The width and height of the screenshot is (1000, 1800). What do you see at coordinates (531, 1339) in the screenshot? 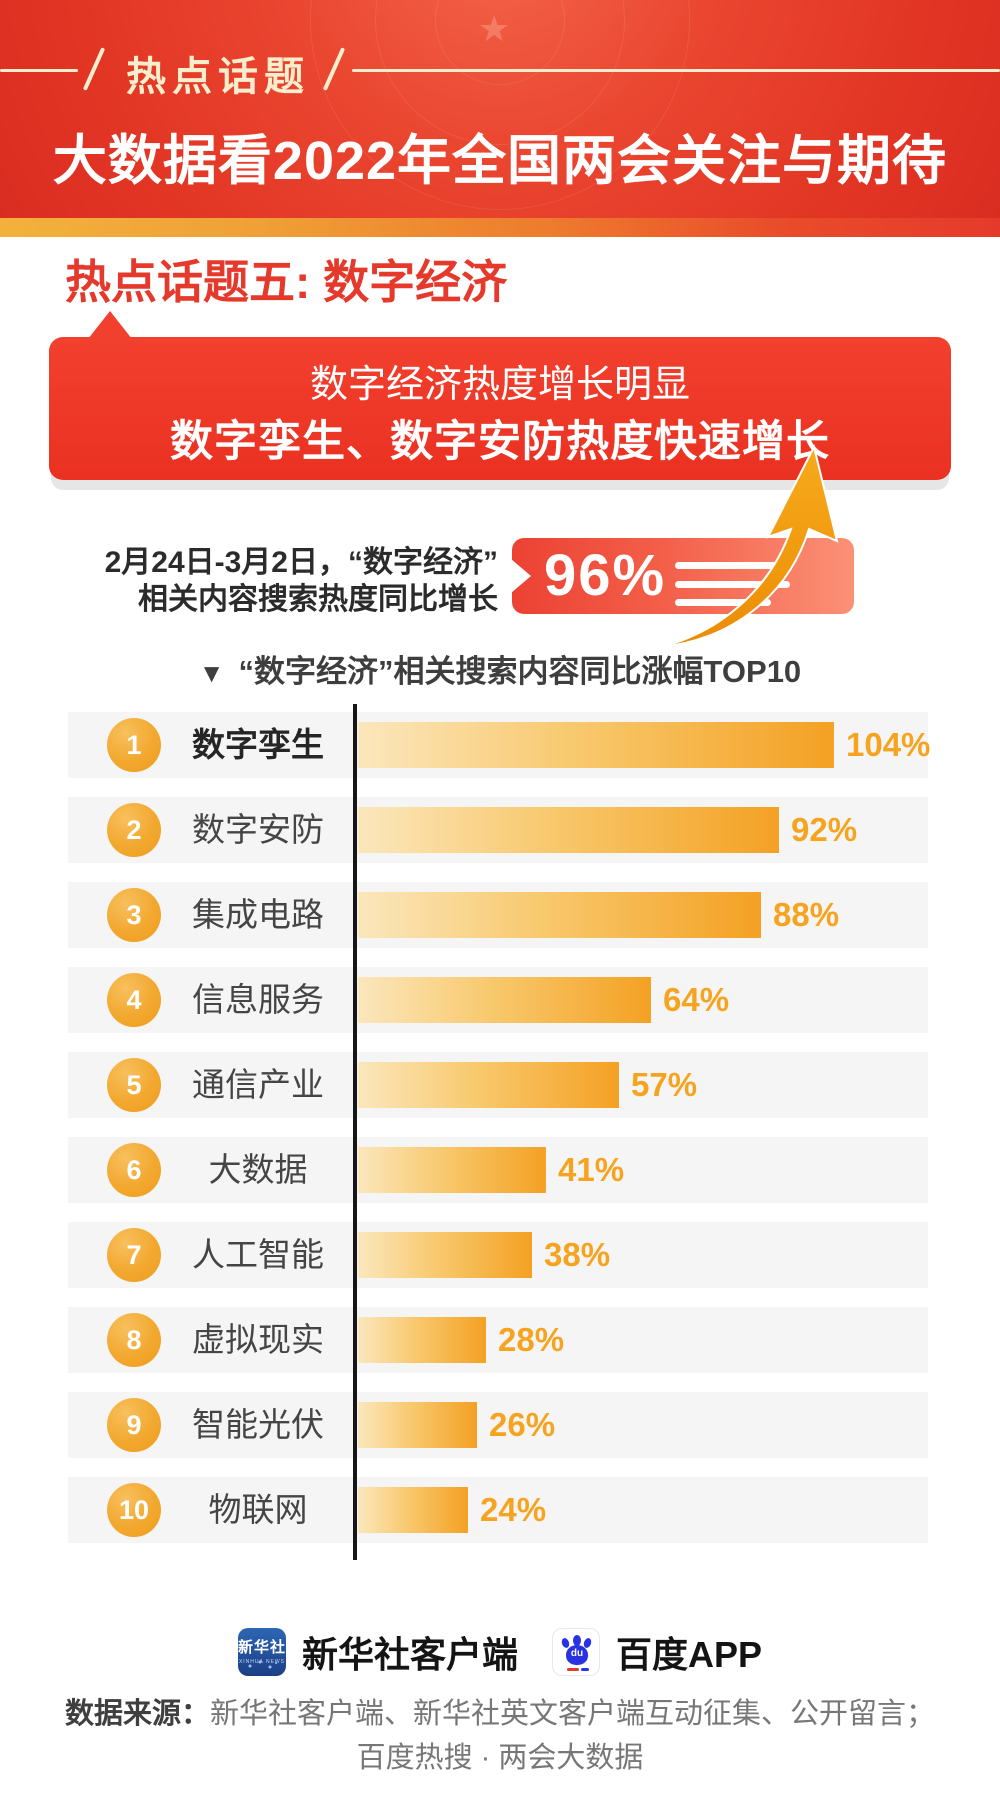
I see `value-label: 28%` at bounding box center [531, 1339].